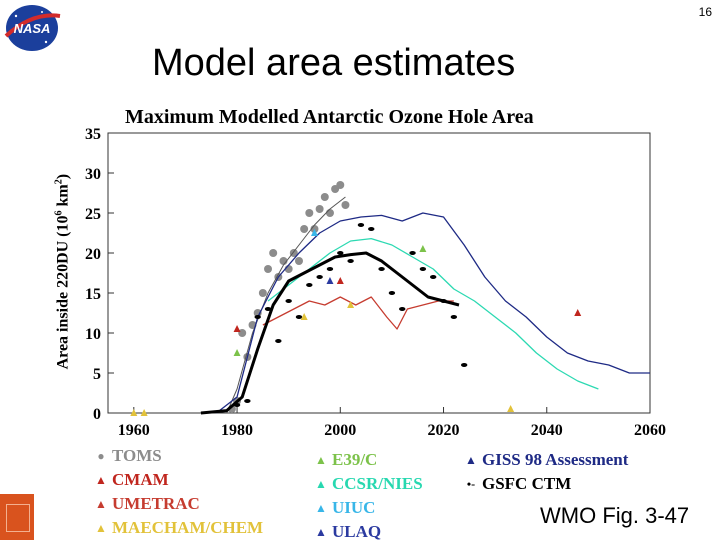 Image resolution: width=720 pixels, height=542 pixels. I want to click on logo-text: NASA, so click(32, 28).